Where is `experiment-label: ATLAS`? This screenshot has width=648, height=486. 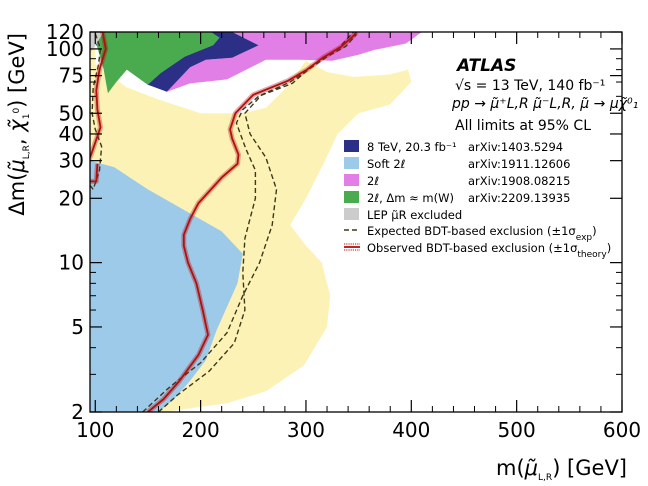
experiment-label: ATLAS is located at coordinates (485, 66).